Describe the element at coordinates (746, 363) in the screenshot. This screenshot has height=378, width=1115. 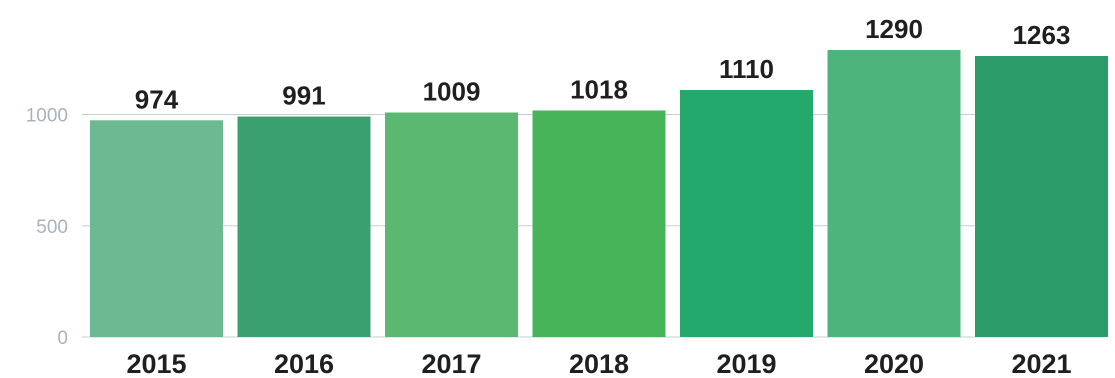
I see `x-tick-label-2019: 2019` at that location.